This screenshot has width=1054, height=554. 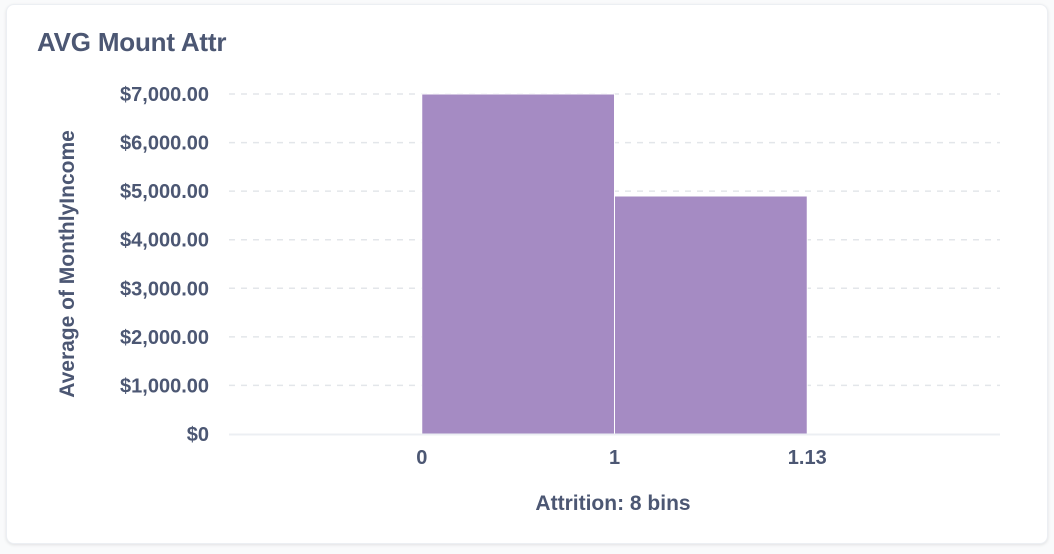 I want to click on y-tick-label: $5,000.00, so click(x=164, y=192).